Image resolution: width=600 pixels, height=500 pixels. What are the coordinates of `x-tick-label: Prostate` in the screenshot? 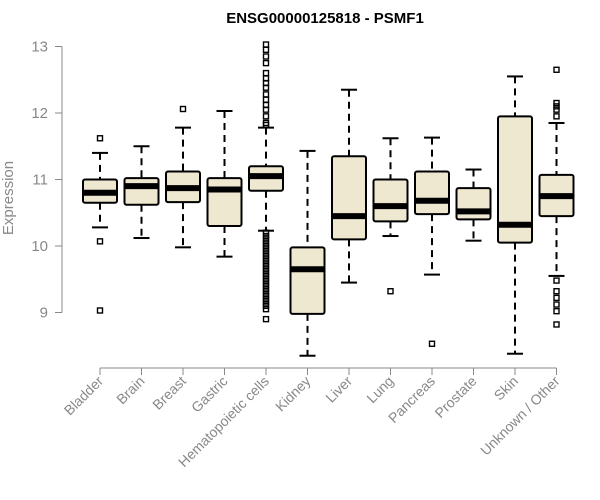 It's located at (455, 397).